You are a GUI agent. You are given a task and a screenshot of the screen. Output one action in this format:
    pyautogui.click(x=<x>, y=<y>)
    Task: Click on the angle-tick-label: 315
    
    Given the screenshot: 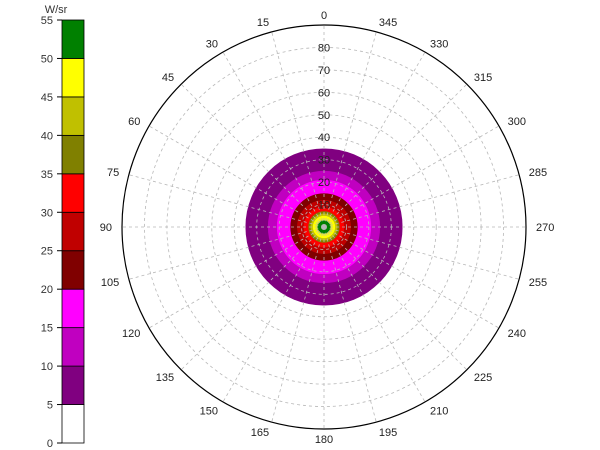 What is the action you would take?
    pyautogui.click(x=483, y=78)
    